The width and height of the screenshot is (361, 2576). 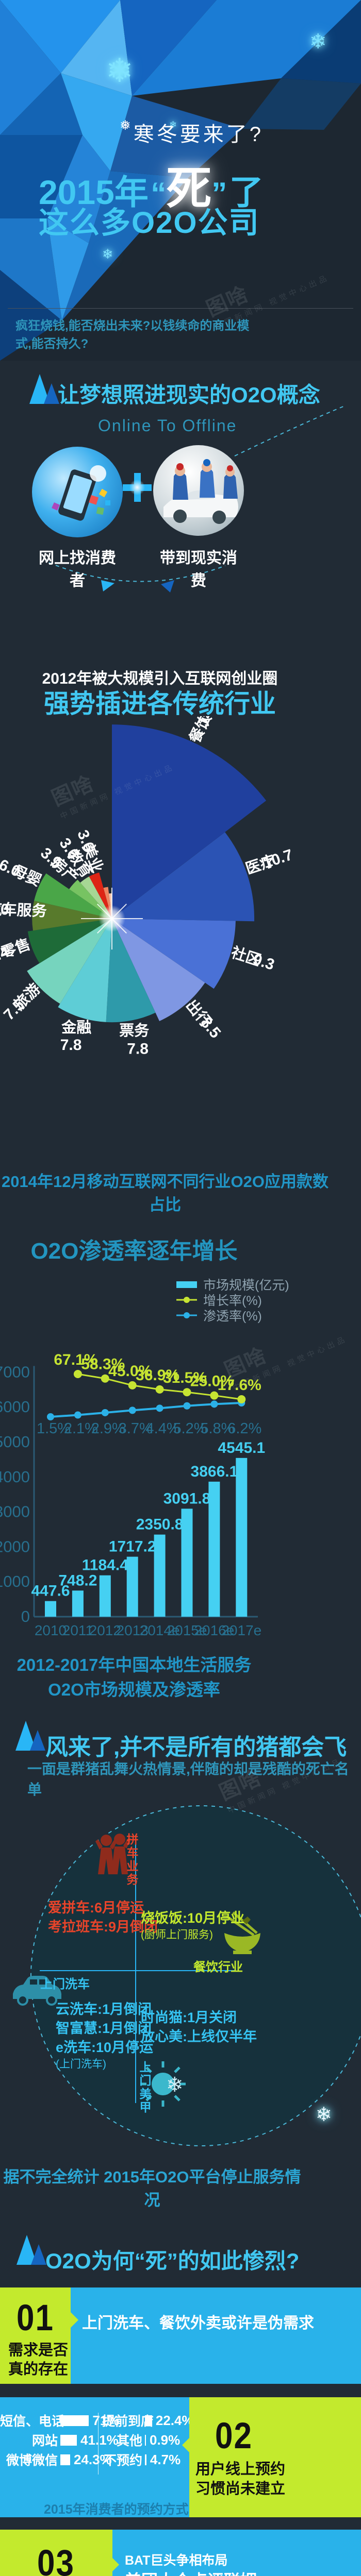 What do you see at coordinates (78, 1603) in the screenshot?
I see `market-bar-2011` at bounding box center [78, 1603].